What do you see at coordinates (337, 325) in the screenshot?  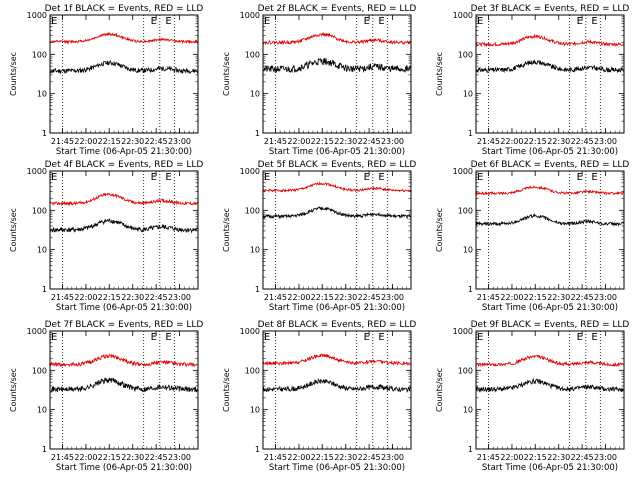 I see `panel-title: Det 8f BLACK = Events, RED = LLD` at bounding box center [337, 325].